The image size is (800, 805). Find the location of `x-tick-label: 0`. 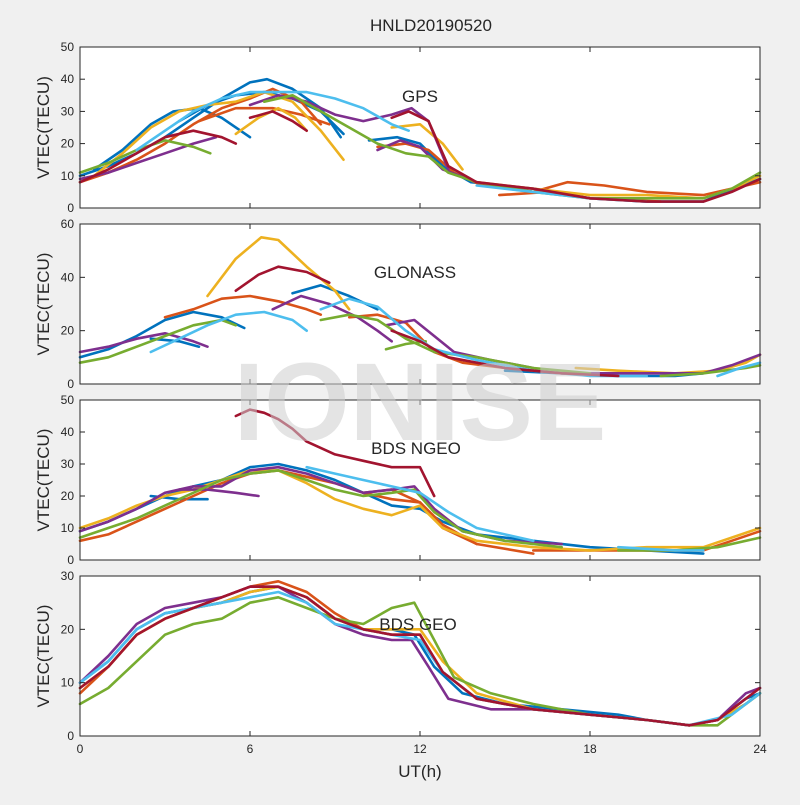

x-tick-label: 0 is located at coordinates (80, 749).